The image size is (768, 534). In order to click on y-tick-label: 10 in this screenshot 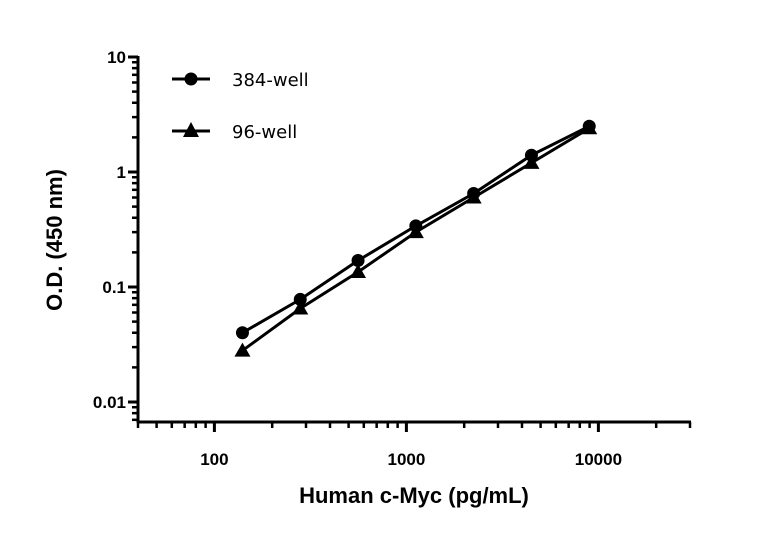, I will do `click(116, 57)`.